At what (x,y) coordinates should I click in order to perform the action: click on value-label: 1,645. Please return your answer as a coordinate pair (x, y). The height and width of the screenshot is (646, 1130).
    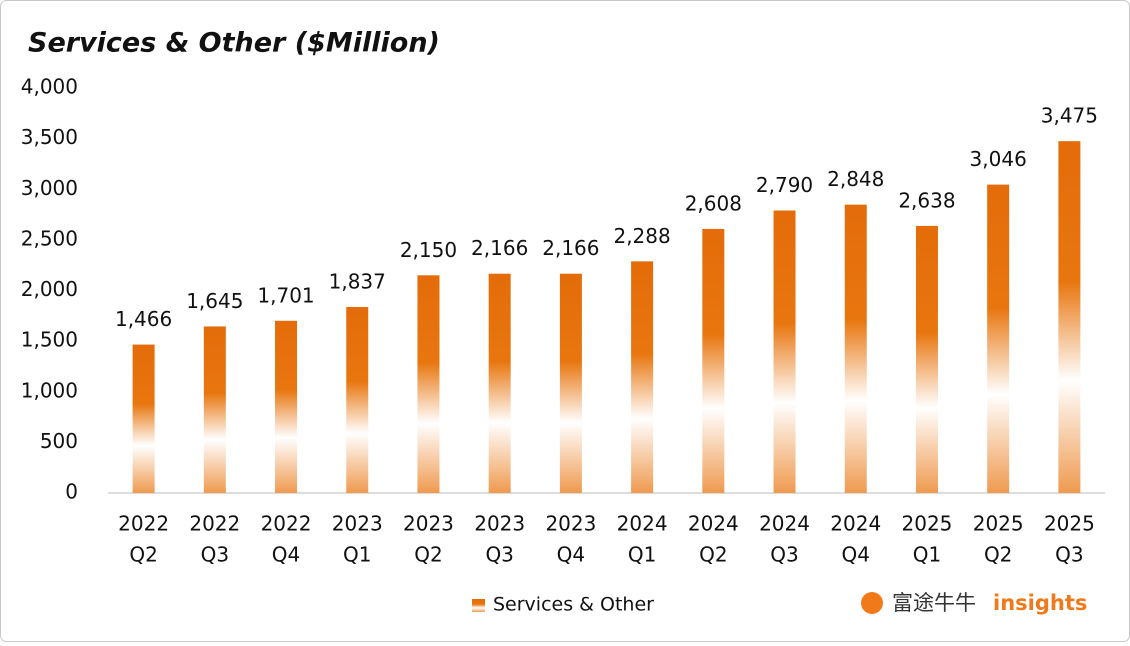
    Looking at the image, I should click on (214, 301).